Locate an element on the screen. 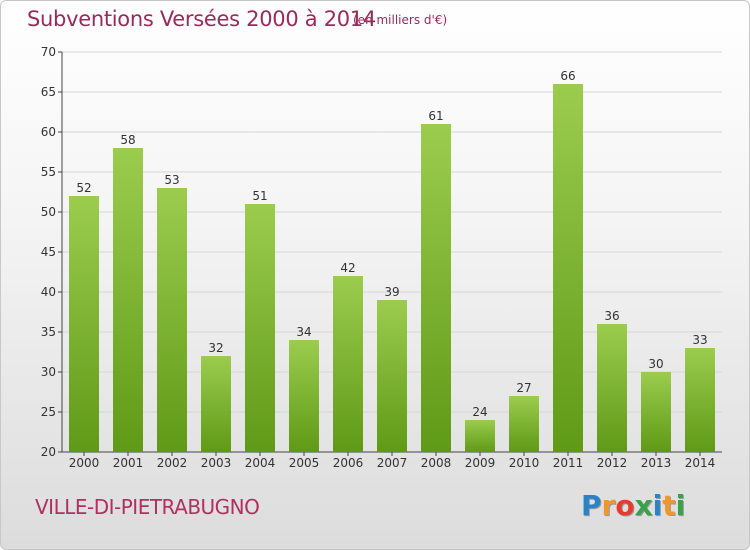 The image size is (750, 550). data-label: 61 is located at coordinates (435, 116).